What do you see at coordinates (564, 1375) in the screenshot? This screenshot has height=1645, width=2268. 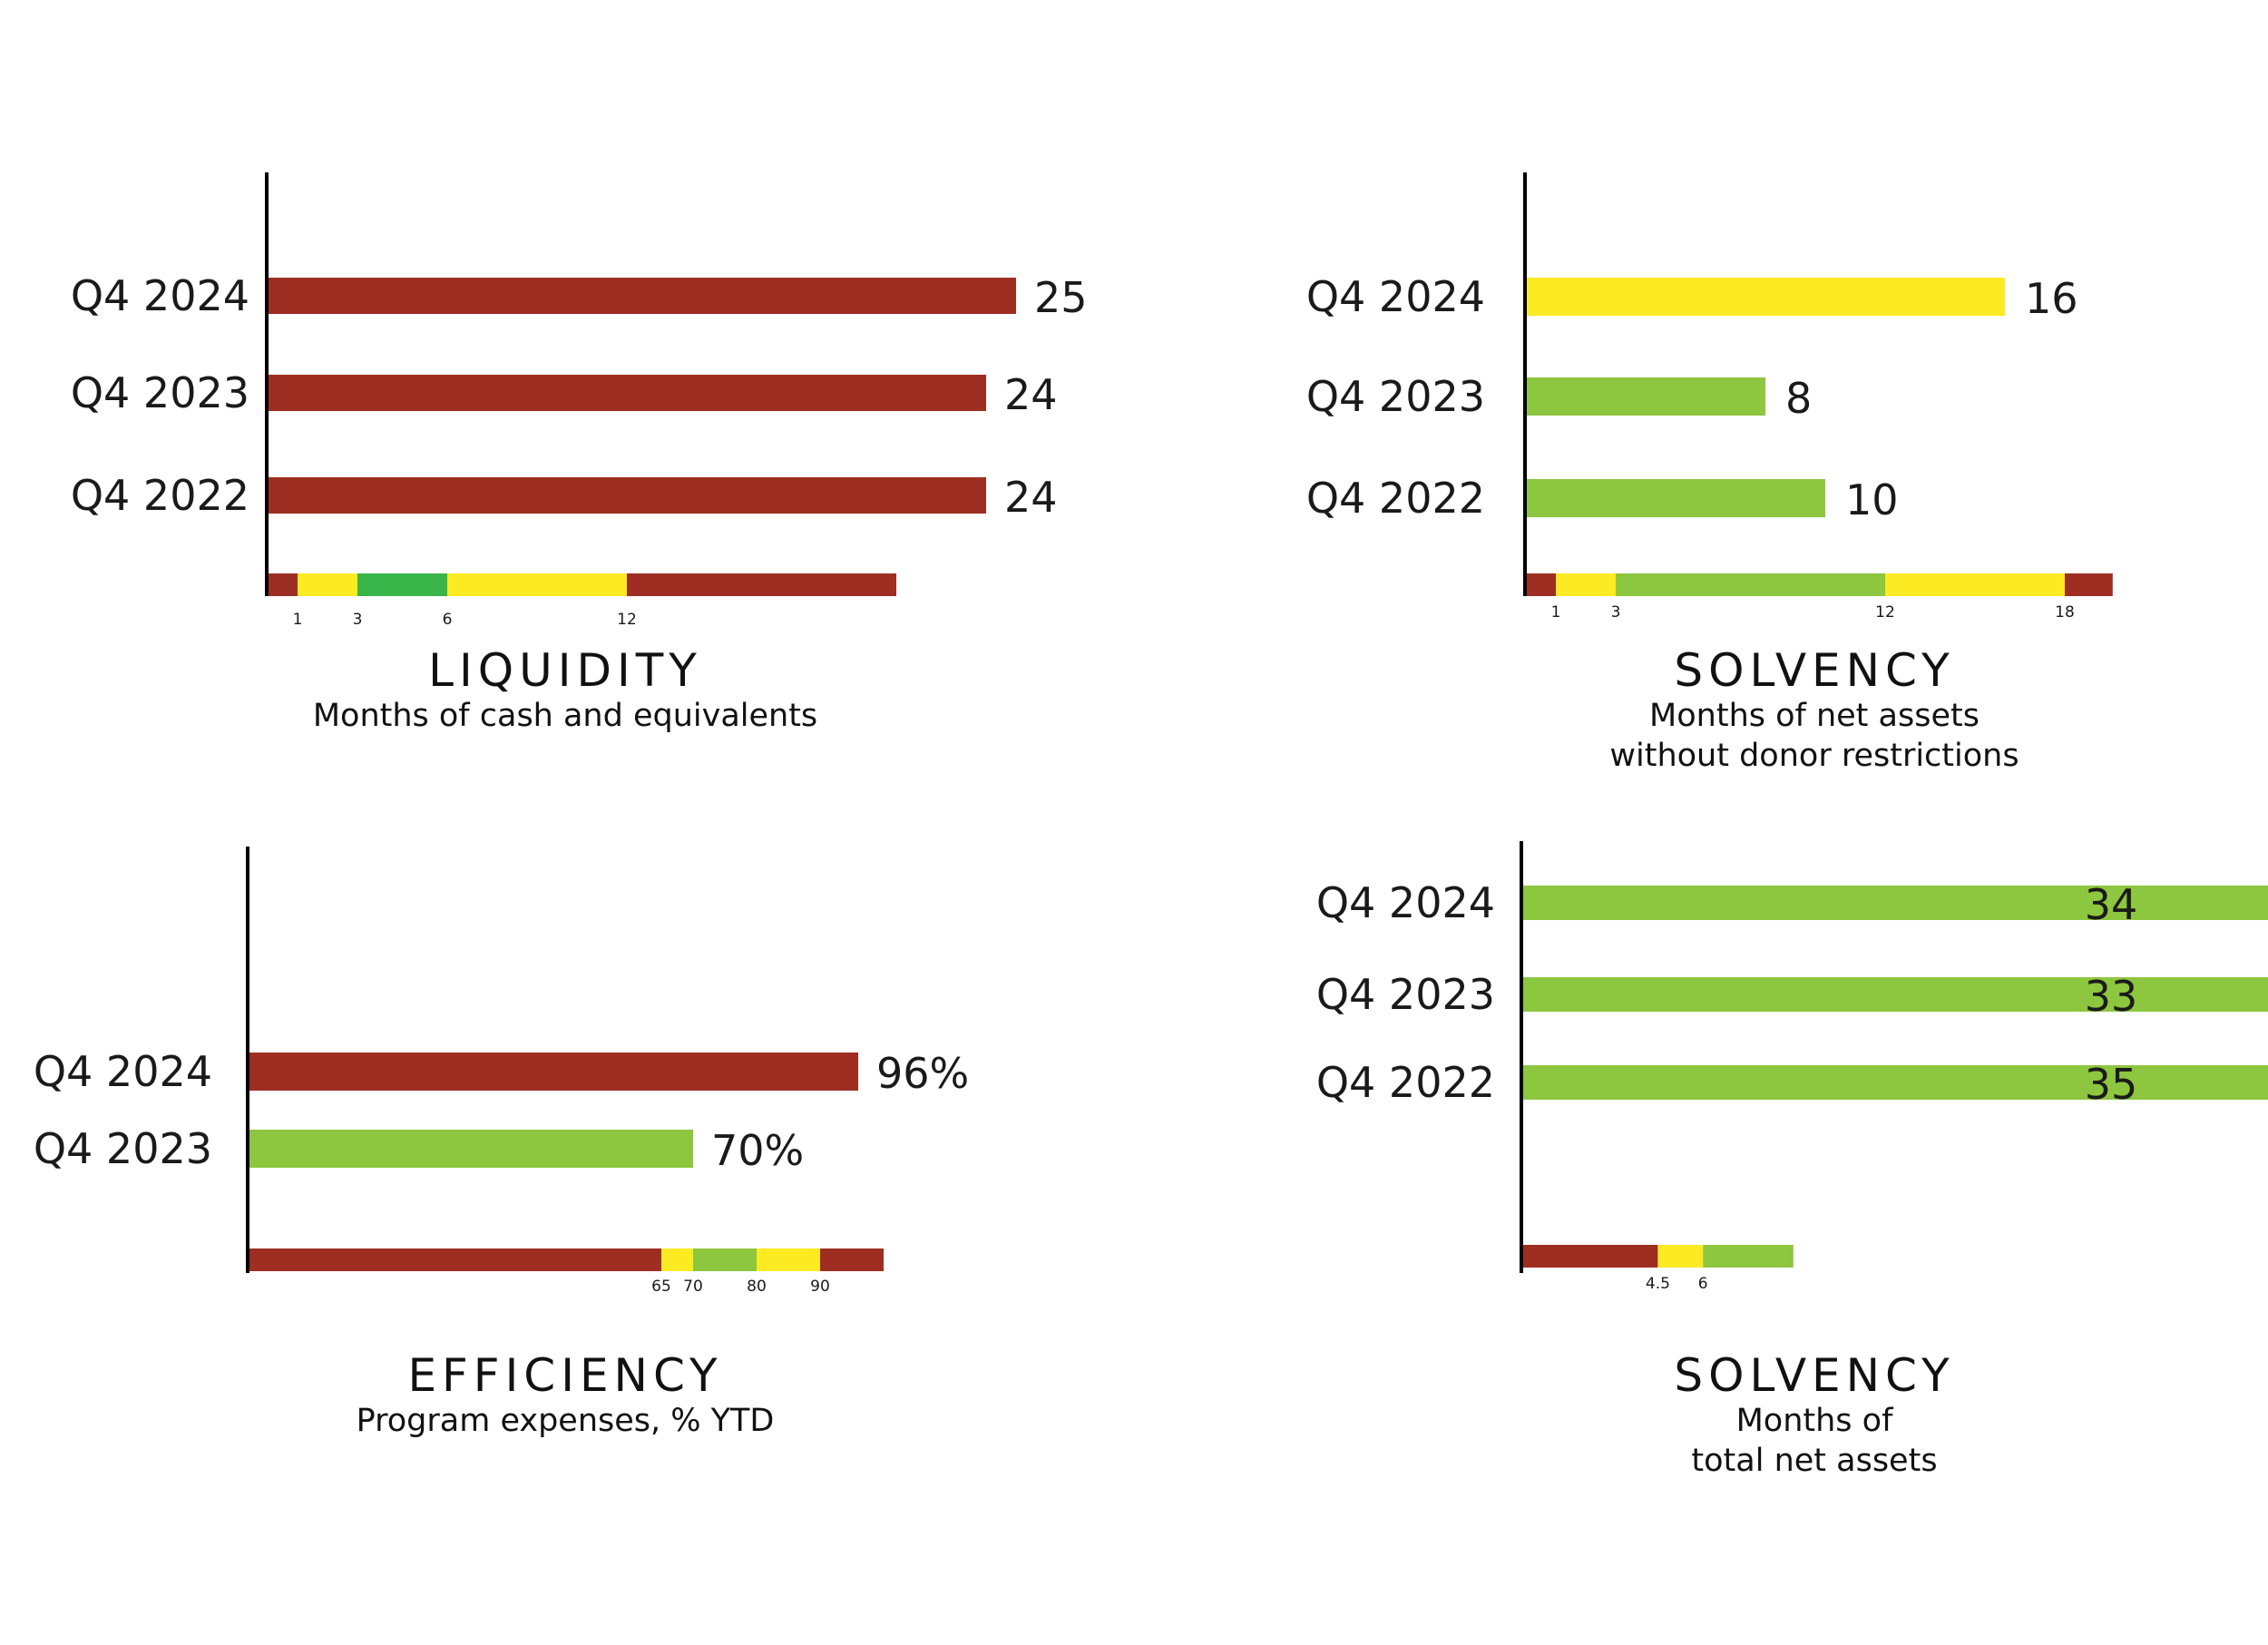 I see `chart-title: EFFICIENCY` at bounding box center [564, 1375].